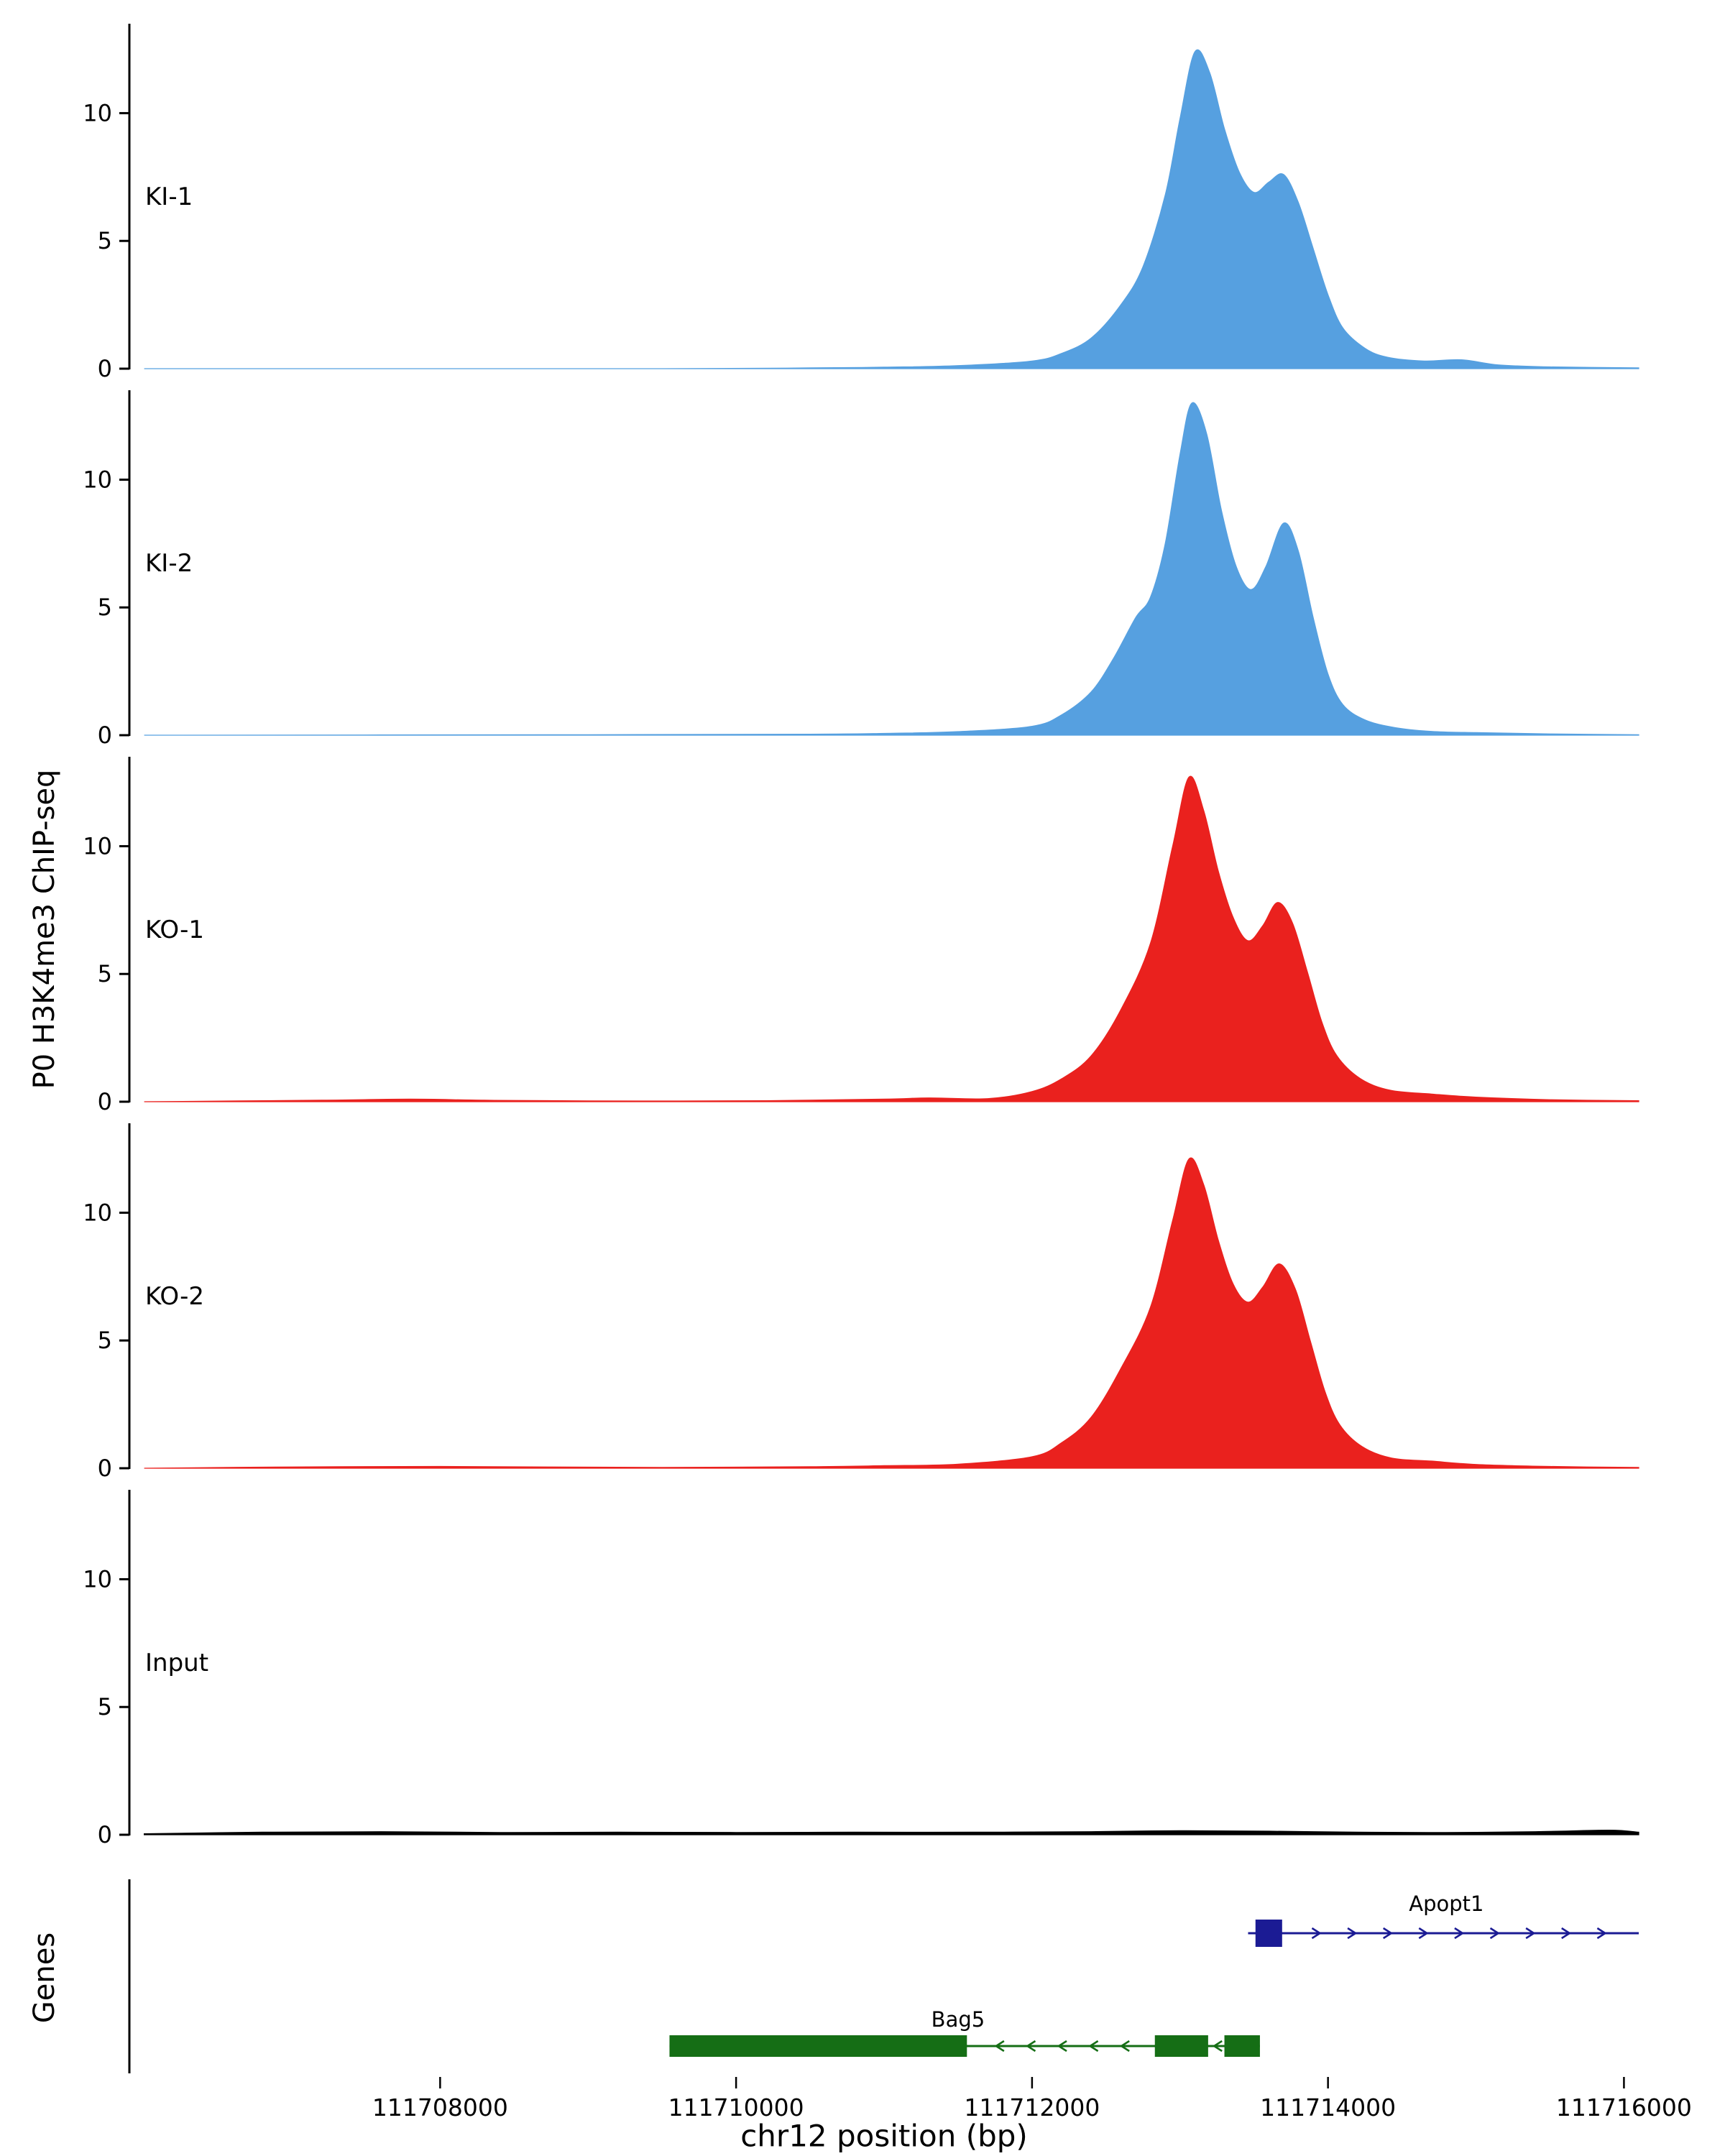 The height and width of the screenshot is (2156, 1725). I want to click on gene-Apopt1: Apopt1, so click(1443, 1919).